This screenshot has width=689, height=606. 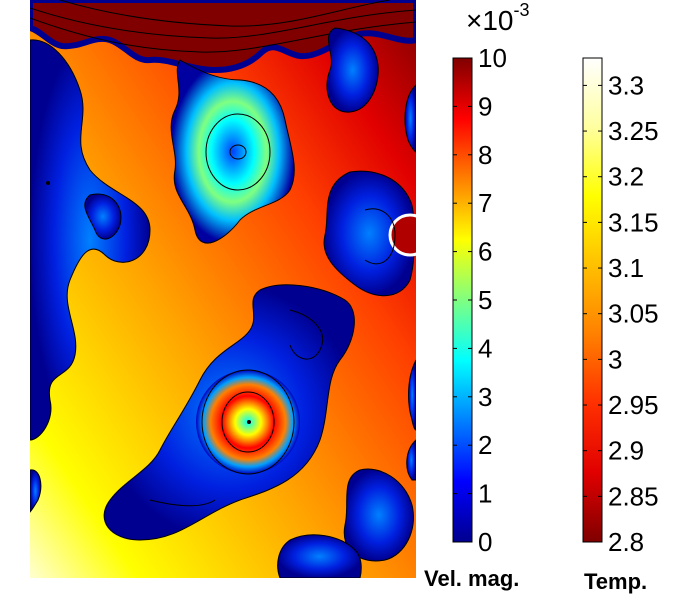 I want to click on velocity-colorbar-title: Vel. mag., so click(x=471, y=578).